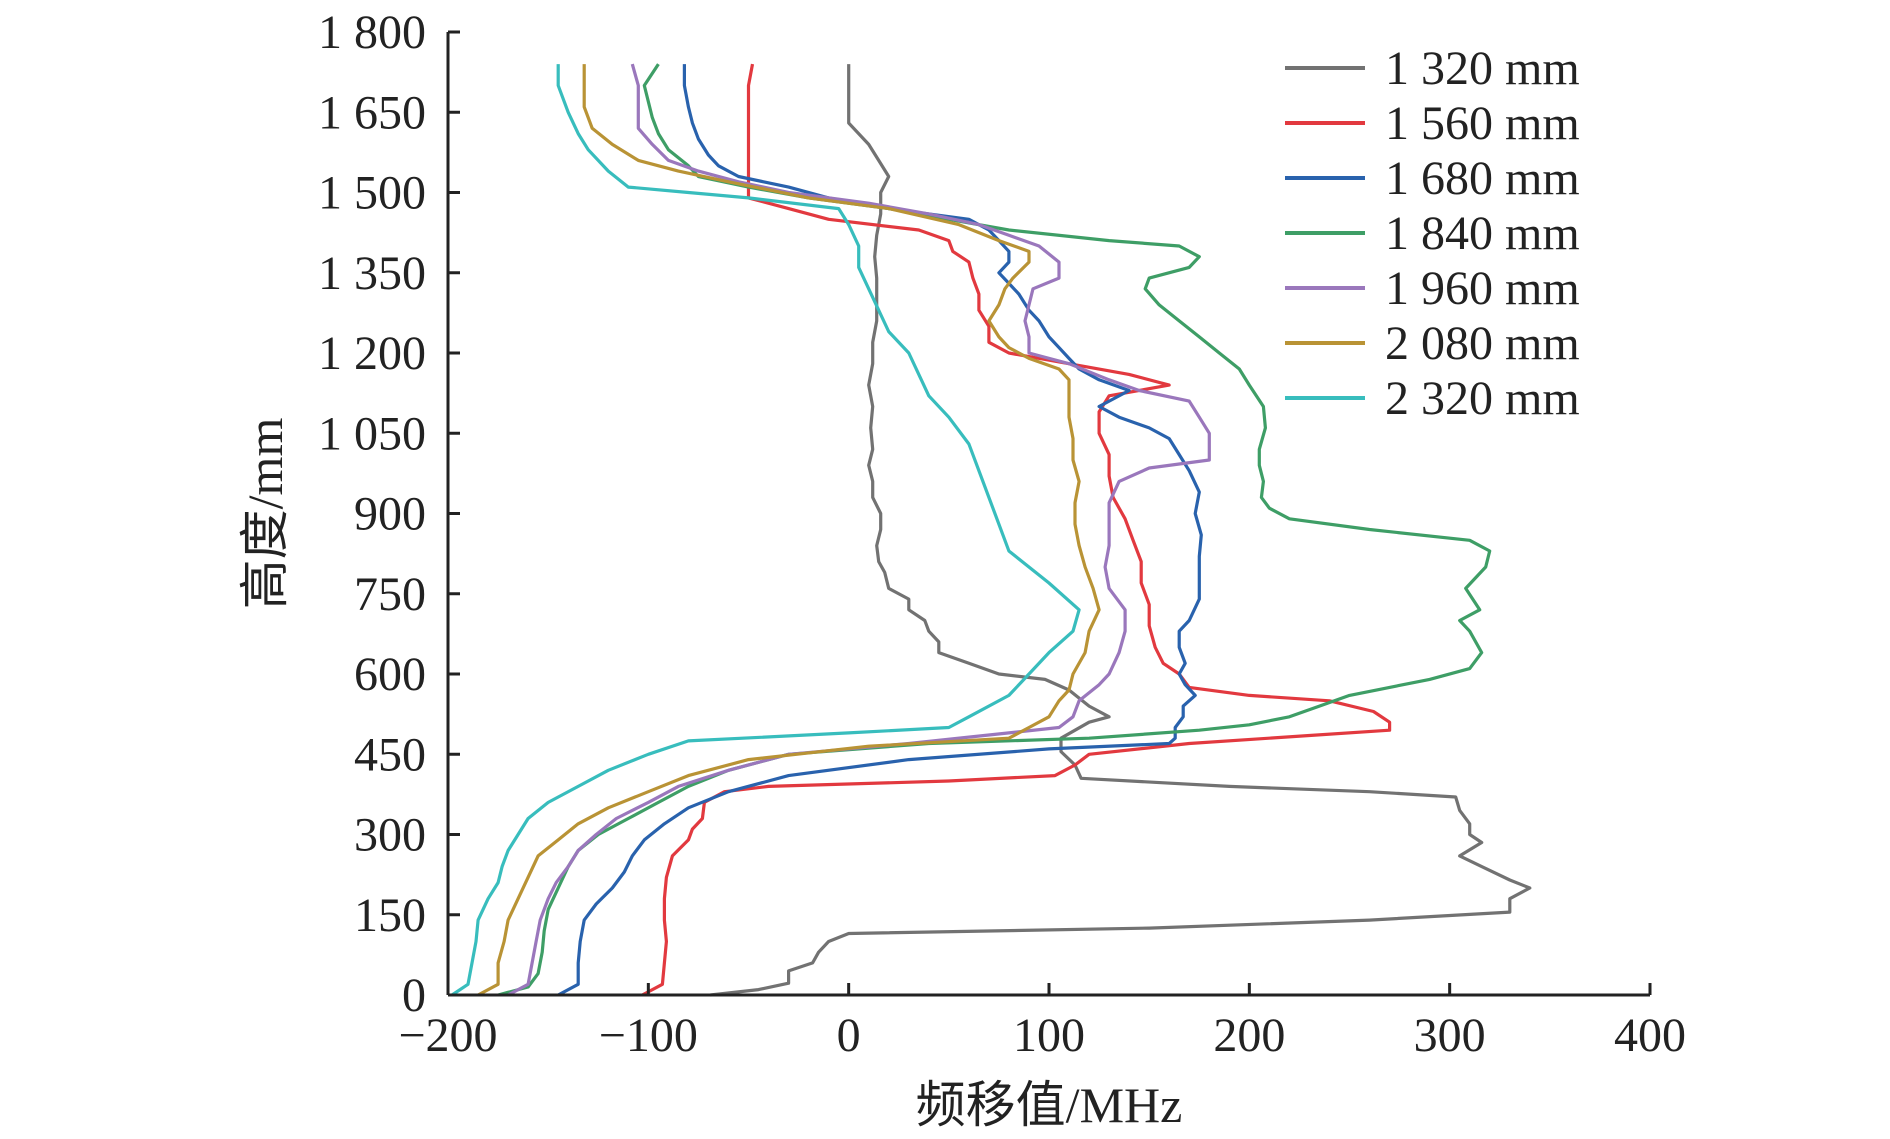  Describe the element at coordinates (1482, 123) in the screenshot. I see `legend-label-1: 1 560 mm` at that location.